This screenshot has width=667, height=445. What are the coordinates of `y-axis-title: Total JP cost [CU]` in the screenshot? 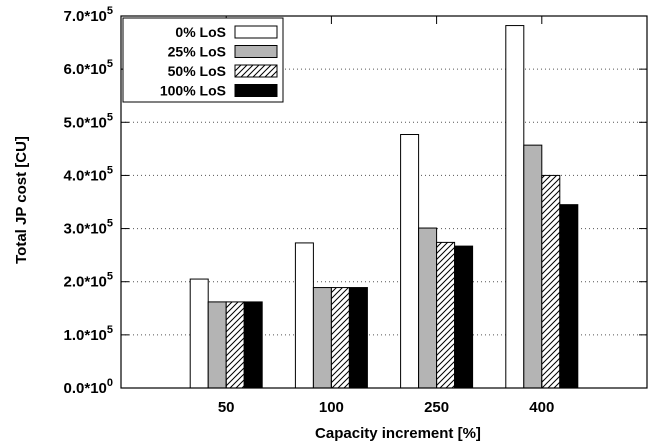 It's located at (21, 200).